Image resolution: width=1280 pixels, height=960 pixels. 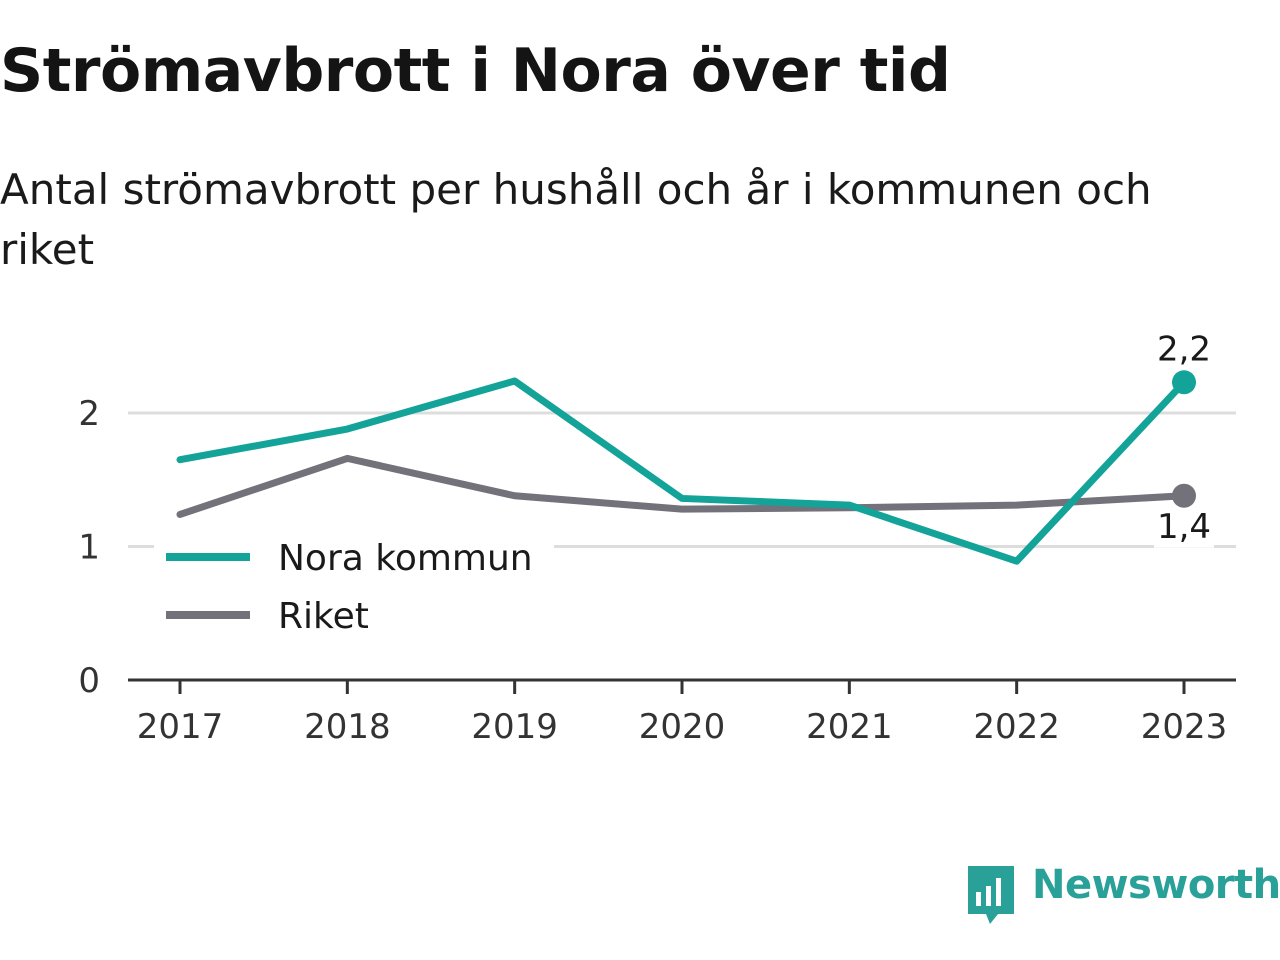 I want to click on y-axis: 0 1 2, so click(x=89, y=547).